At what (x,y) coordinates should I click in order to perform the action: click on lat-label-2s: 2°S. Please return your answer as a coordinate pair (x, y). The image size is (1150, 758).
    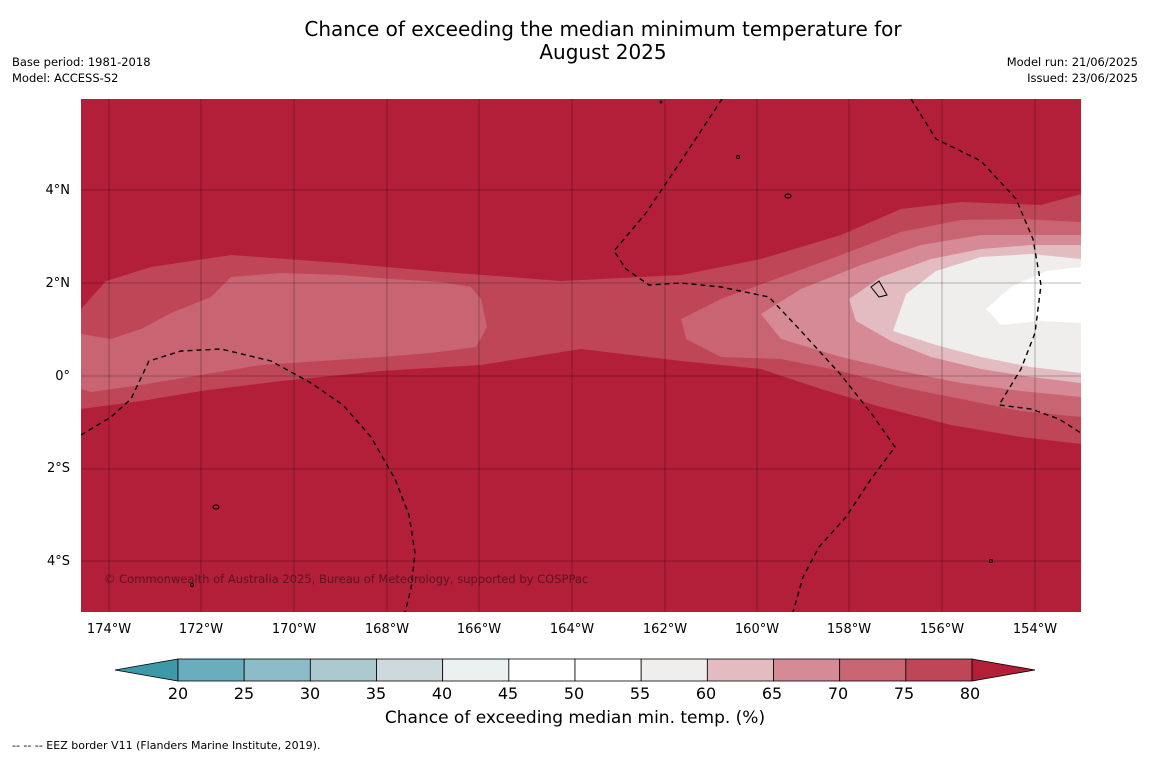
    Looking at the image, I should click on (58, 468).